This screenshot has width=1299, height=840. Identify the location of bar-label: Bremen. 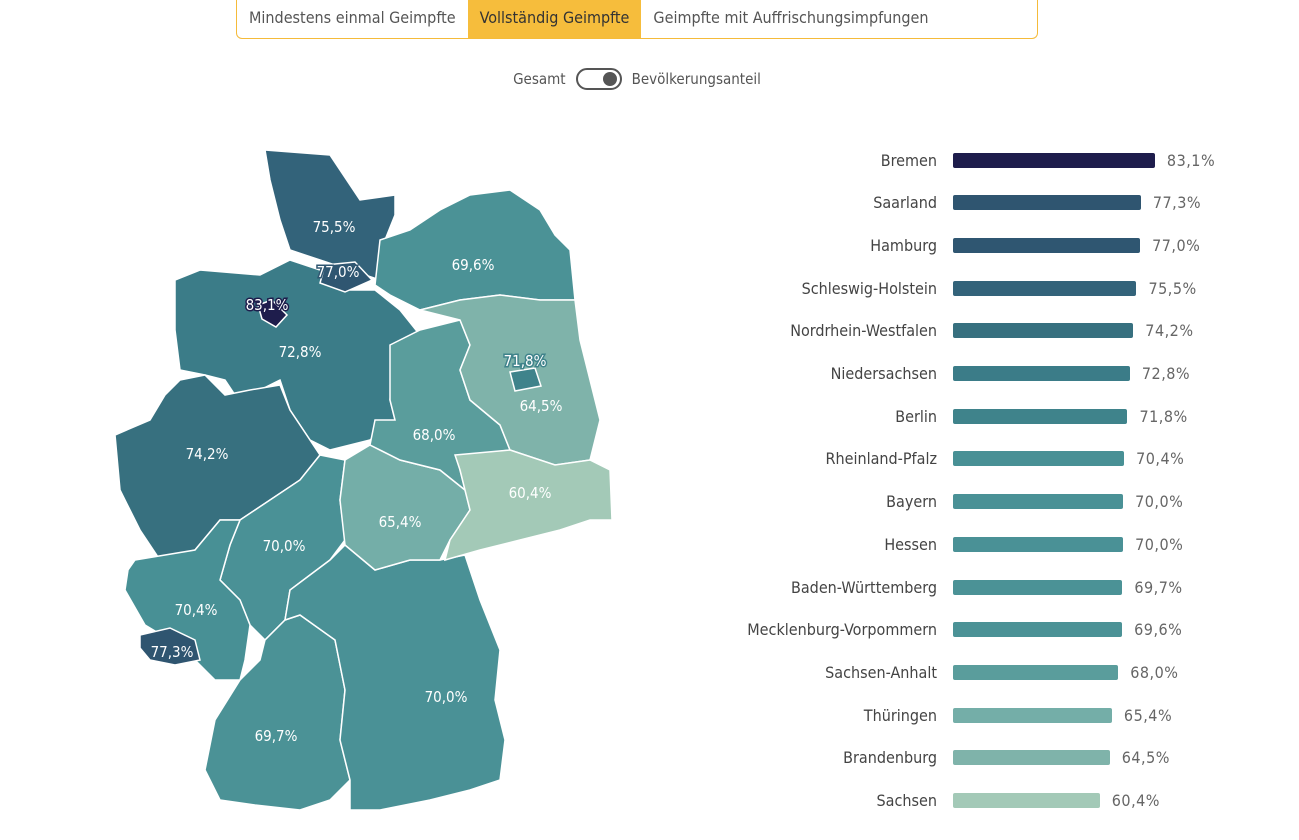
(908, 160).